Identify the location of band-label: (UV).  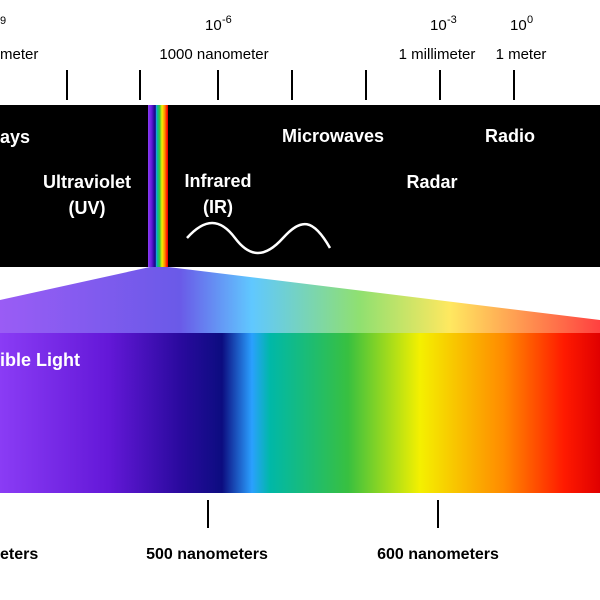
(87, 208).